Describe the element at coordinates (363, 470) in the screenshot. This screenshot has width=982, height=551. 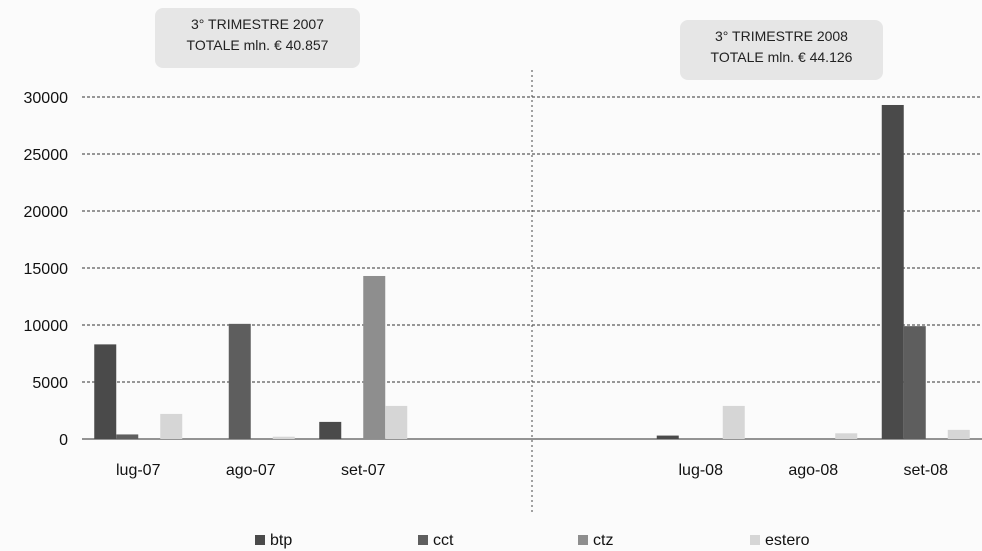
I see `x-tick-label-set-07: set-07` at that location.